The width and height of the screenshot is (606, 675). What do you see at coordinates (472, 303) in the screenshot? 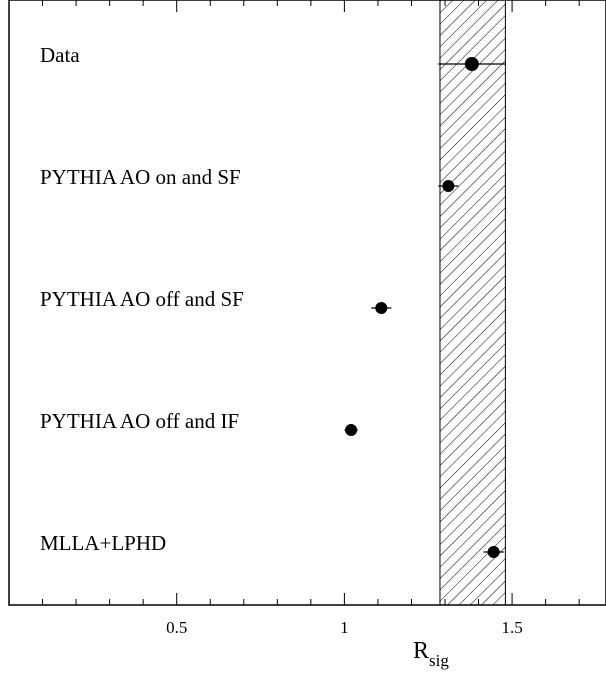
I see `hatched-band` at bounding box center [472, 303].